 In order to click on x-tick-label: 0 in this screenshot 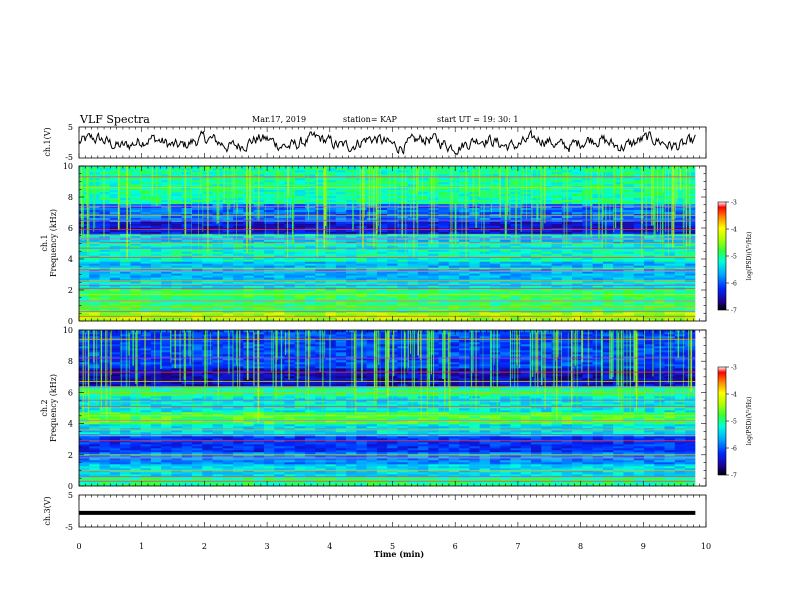, I will do `click(78, 546)`.